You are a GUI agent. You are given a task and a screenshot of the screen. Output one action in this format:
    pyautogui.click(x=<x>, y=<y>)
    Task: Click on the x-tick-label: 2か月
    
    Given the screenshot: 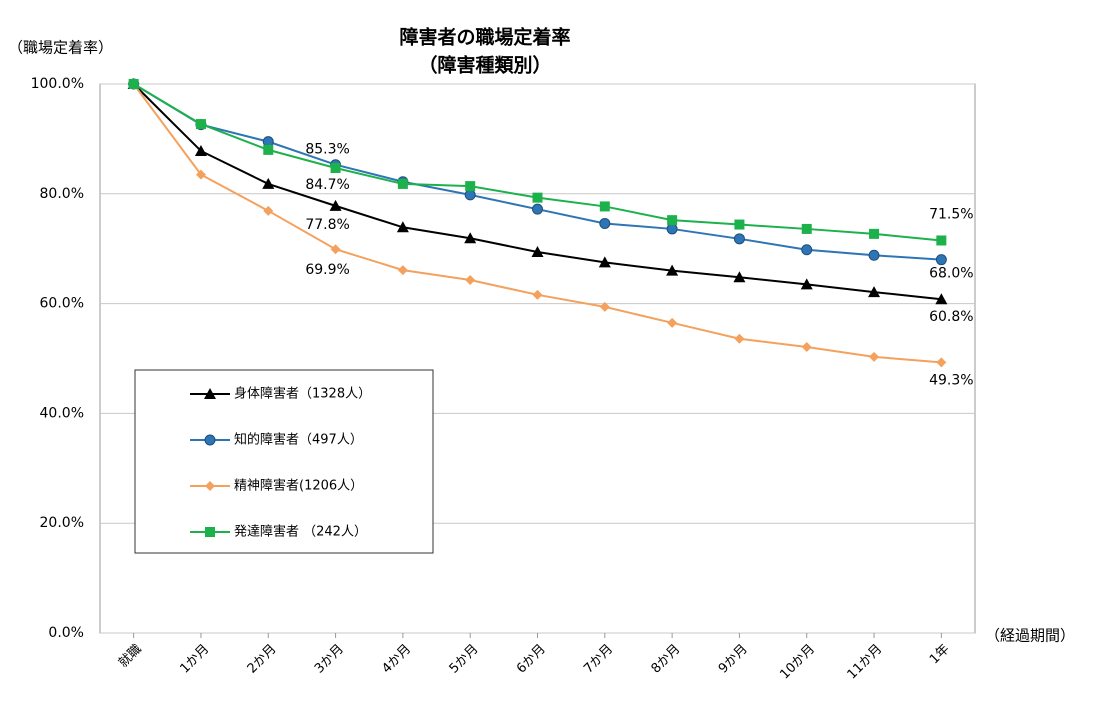 What is the action you would take?
    pyautogui.click(x=262, y=659)
    